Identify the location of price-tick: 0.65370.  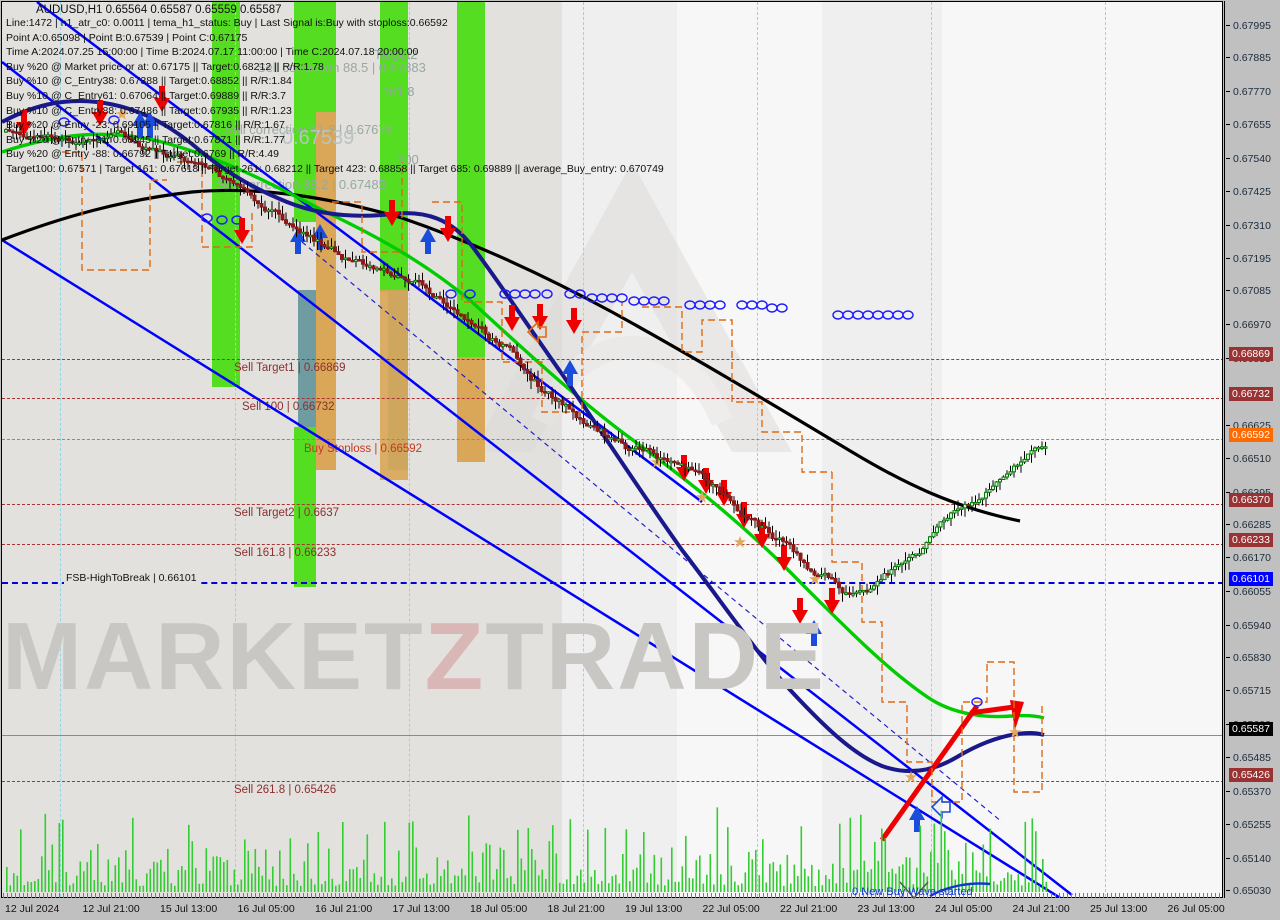
(1252, 792).